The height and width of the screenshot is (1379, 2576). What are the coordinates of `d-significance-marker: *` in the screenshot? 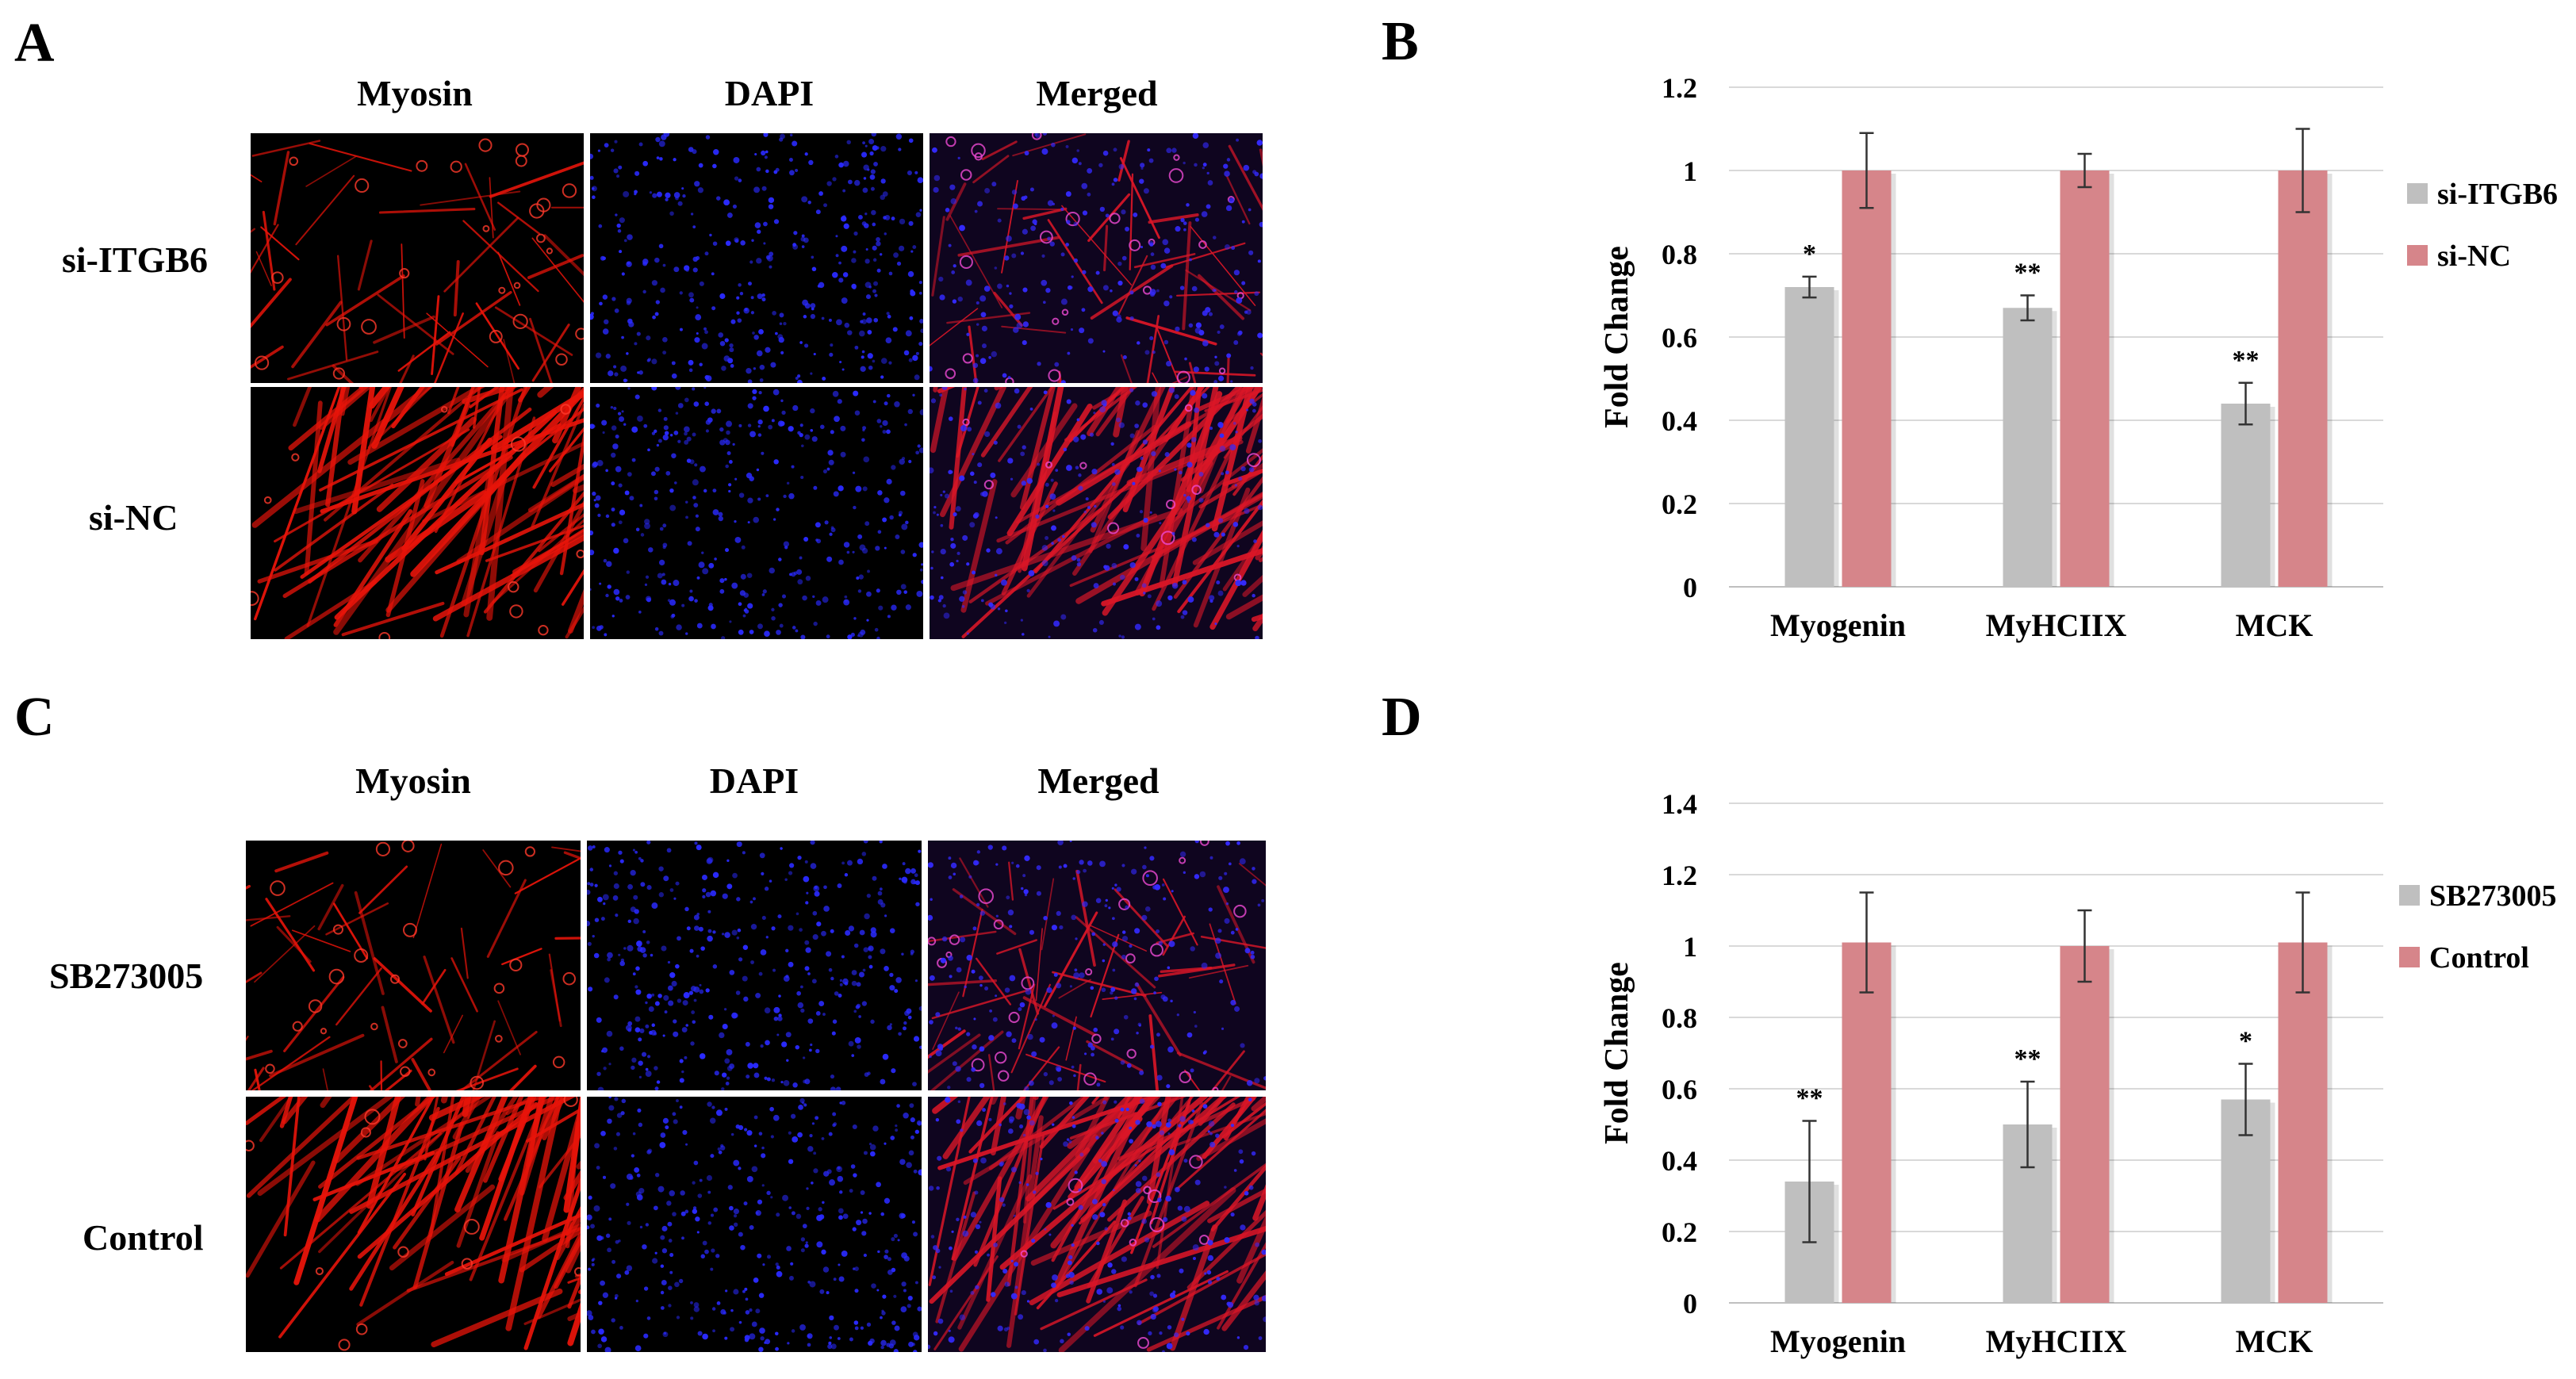 It's located at (2246, 1041).